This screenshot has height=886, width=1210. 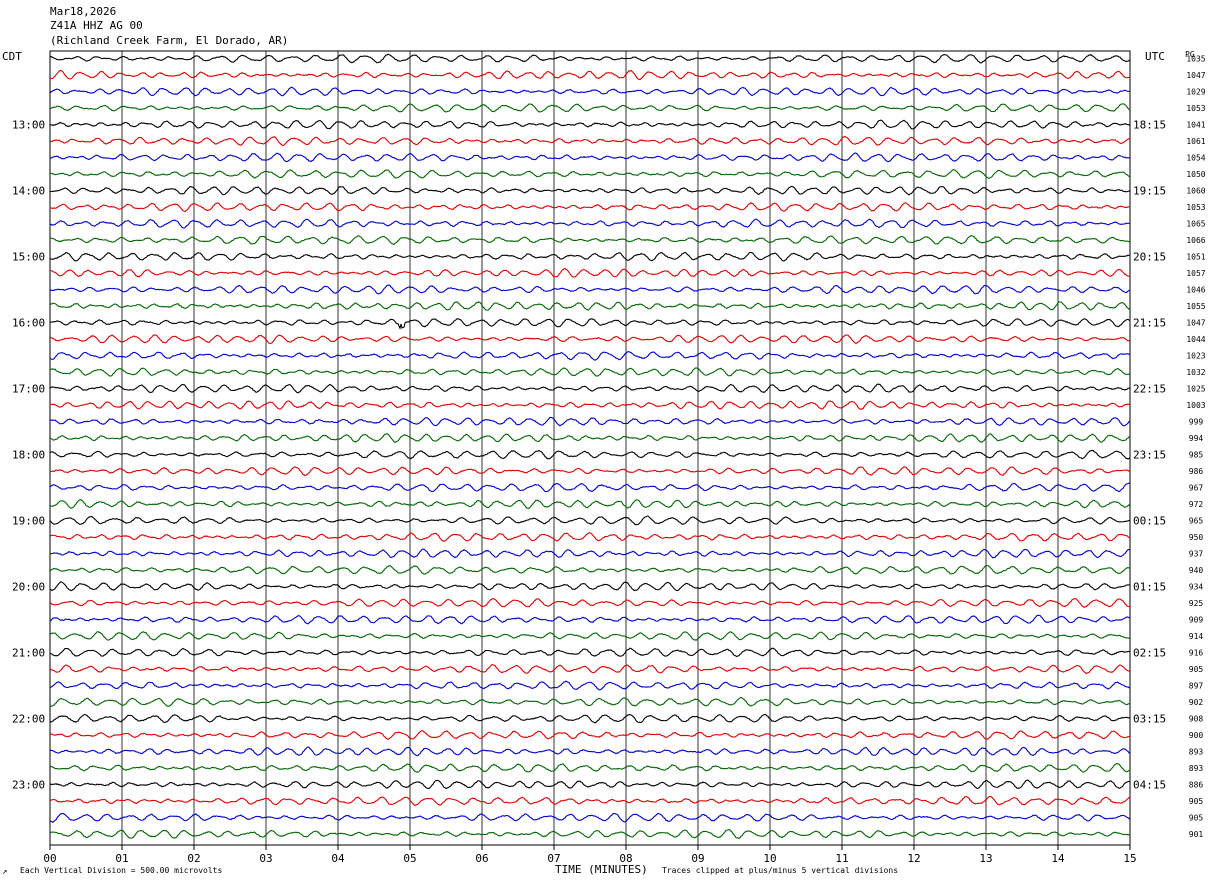 I want to click on row-value-label: 925, so click(x=1196, y=603).